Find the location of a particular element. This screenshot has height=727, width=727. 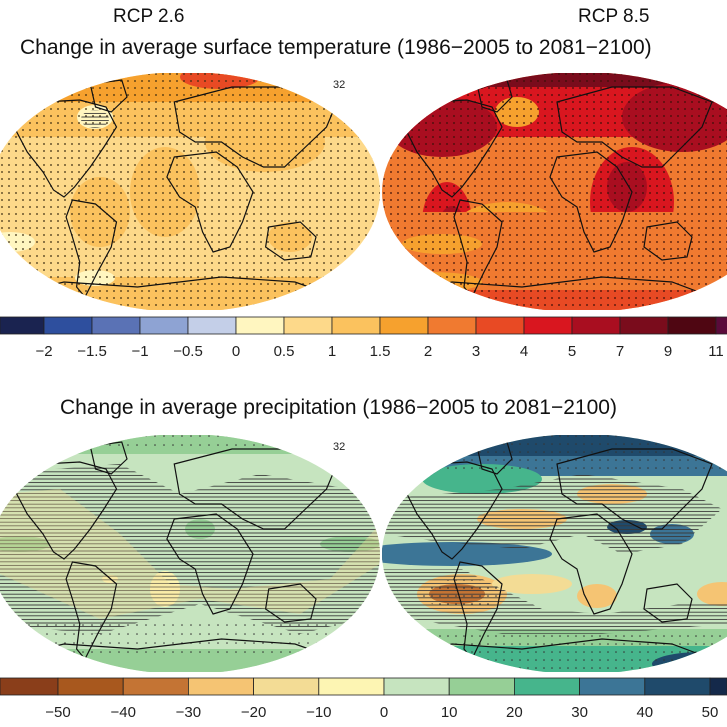

southern-africa-drying-region is located at coordinates (597, 596).